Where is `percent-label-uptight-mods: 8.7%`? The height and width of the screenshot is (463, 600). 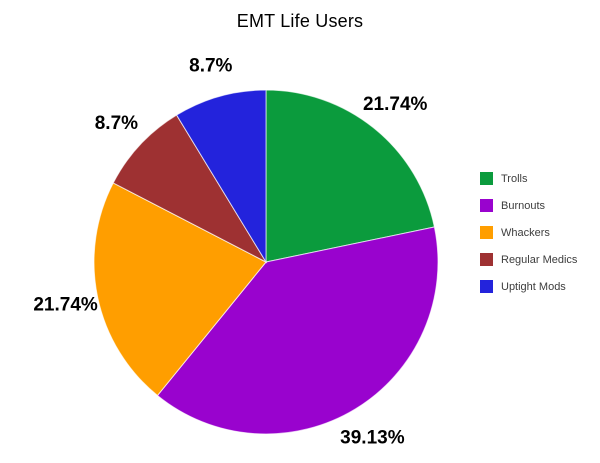 percent-label-uptight-mods: 8.7% is located at coordinates (210, 66).